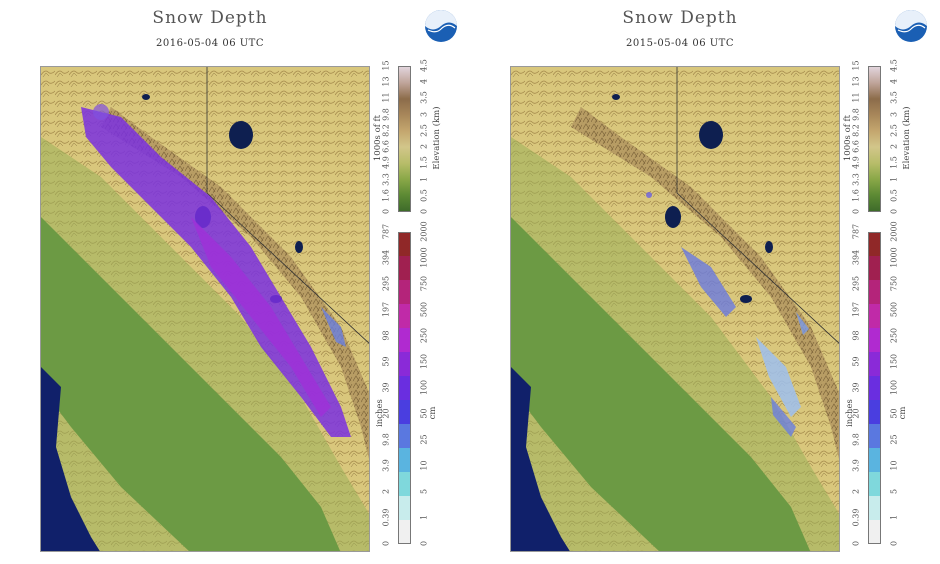  I want to click on panel-date: 2015-05-04 06 UTC, so click(680, 43).